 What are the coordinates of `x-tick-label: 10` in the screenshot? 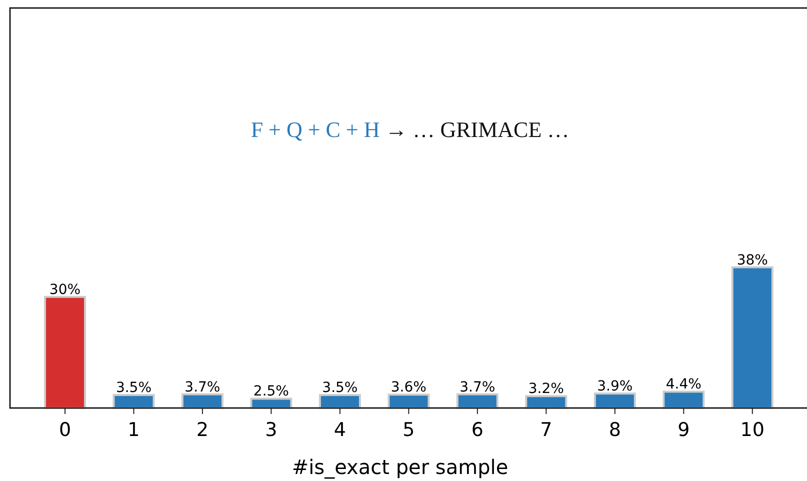 It's located at (752, 430).